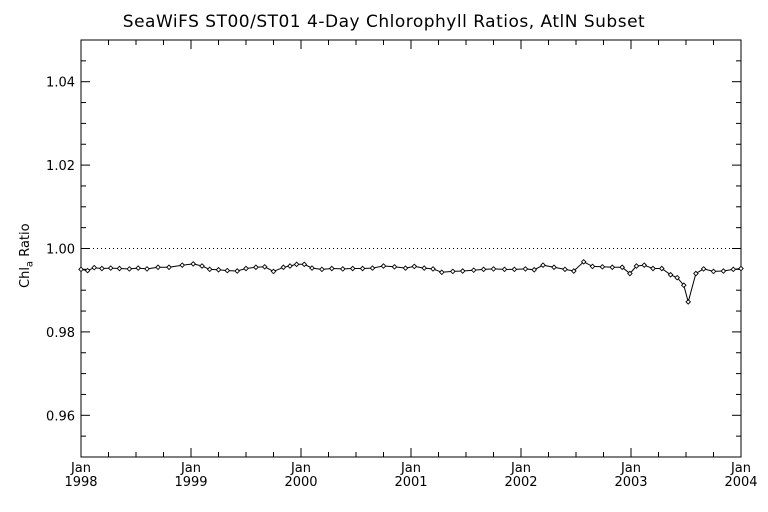  I want to click on y-axis-label-suffix: Ratio, so click(25, 242).